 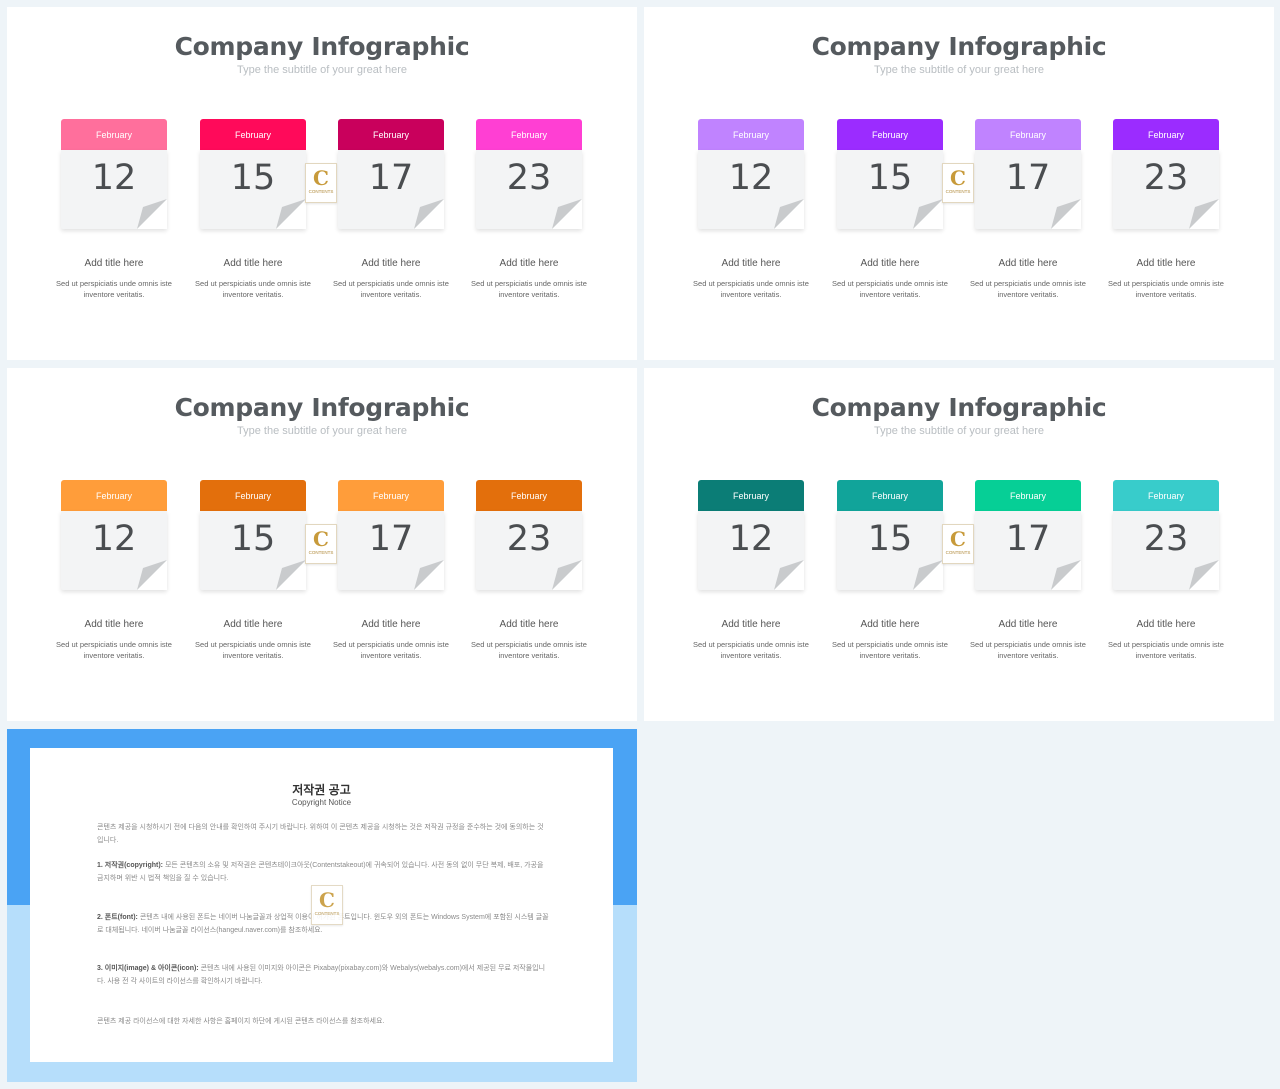 What do you see at coordinates (391, 178) in the screenshot?
I see `calendar-day: 17` at bounding box center [391, 178].